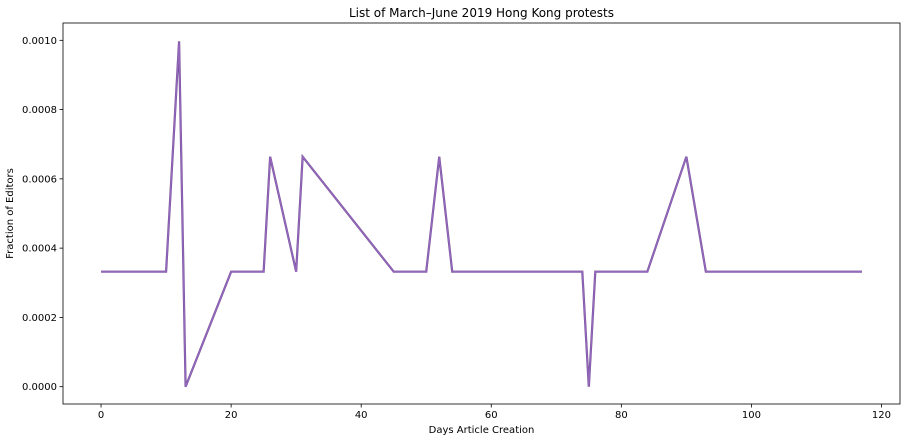 This screenshot has height=441, width=907. I want to click on x-tick-label: 40, so click(361, 415).